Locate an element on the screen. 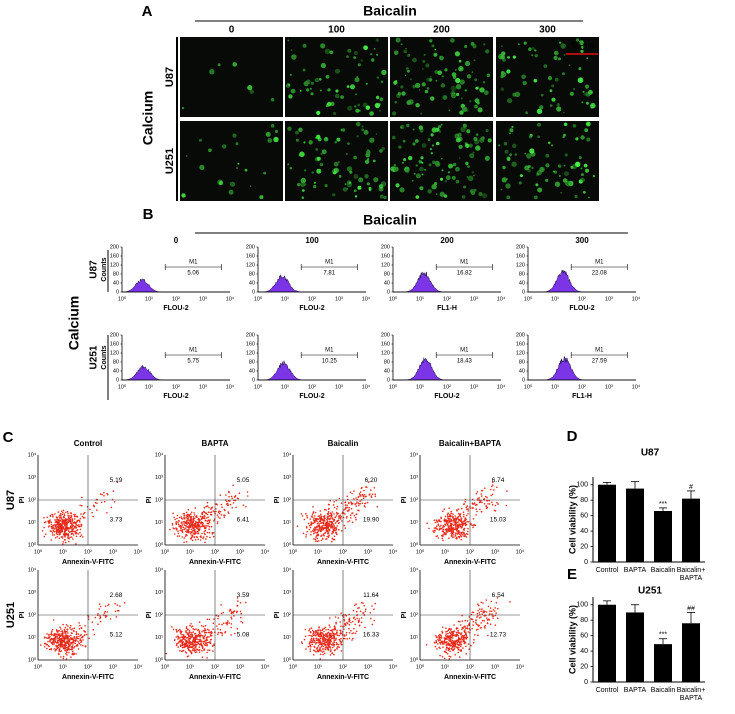 Image resolution: width=735 pixels, height=714 pixels. y-tick-label: 40 is located at coordinates (252, 371).